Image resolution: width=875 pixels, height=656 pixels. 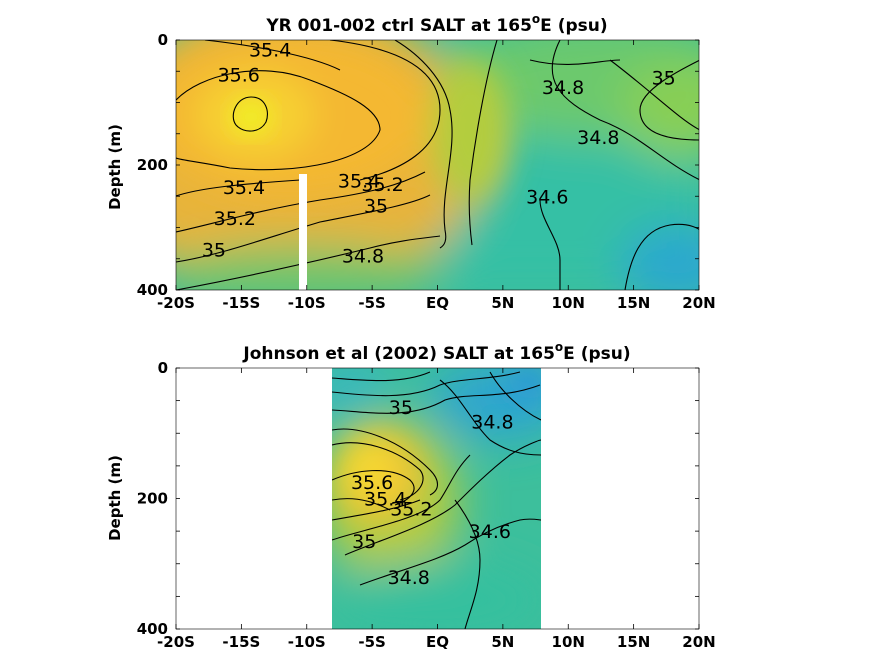 I want to click on top-x-tick-label: EQ, so click(x=437, y=303).